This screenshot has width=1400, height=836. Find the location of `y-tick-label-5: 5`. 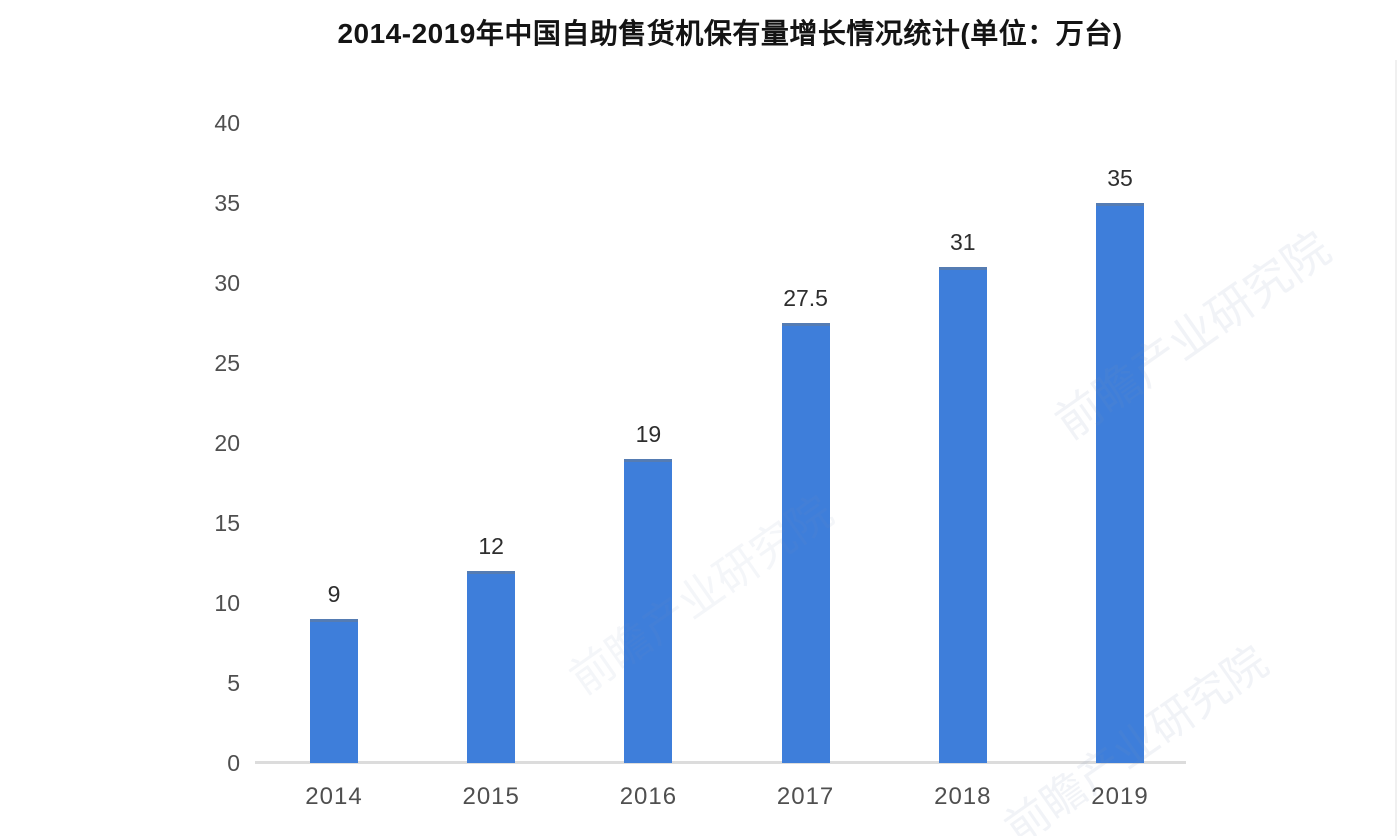

y-tick-label-5: 5 is located at coordinates (233, 683).